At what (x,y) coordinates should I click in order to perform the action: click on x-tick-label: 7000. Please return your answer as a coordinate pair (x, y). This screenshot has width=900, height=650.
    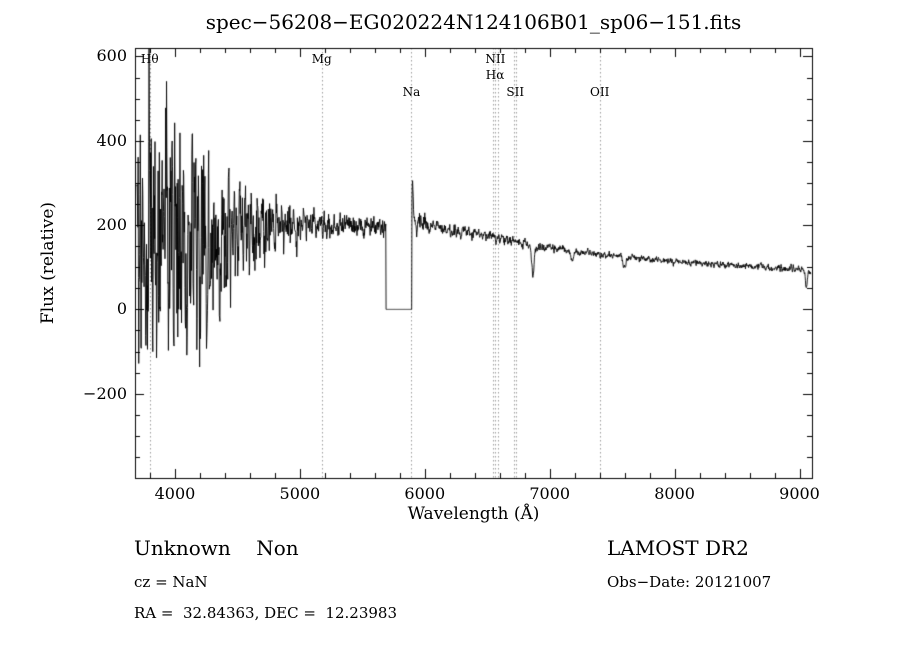
    Looking at the image, I should click on (550, 493).